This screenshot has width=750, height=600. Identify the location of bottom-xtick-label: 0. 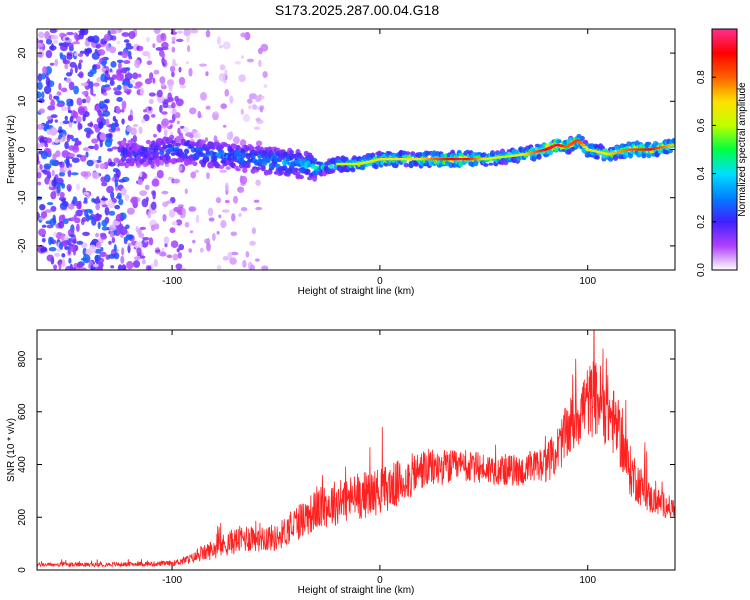
(380, 580).